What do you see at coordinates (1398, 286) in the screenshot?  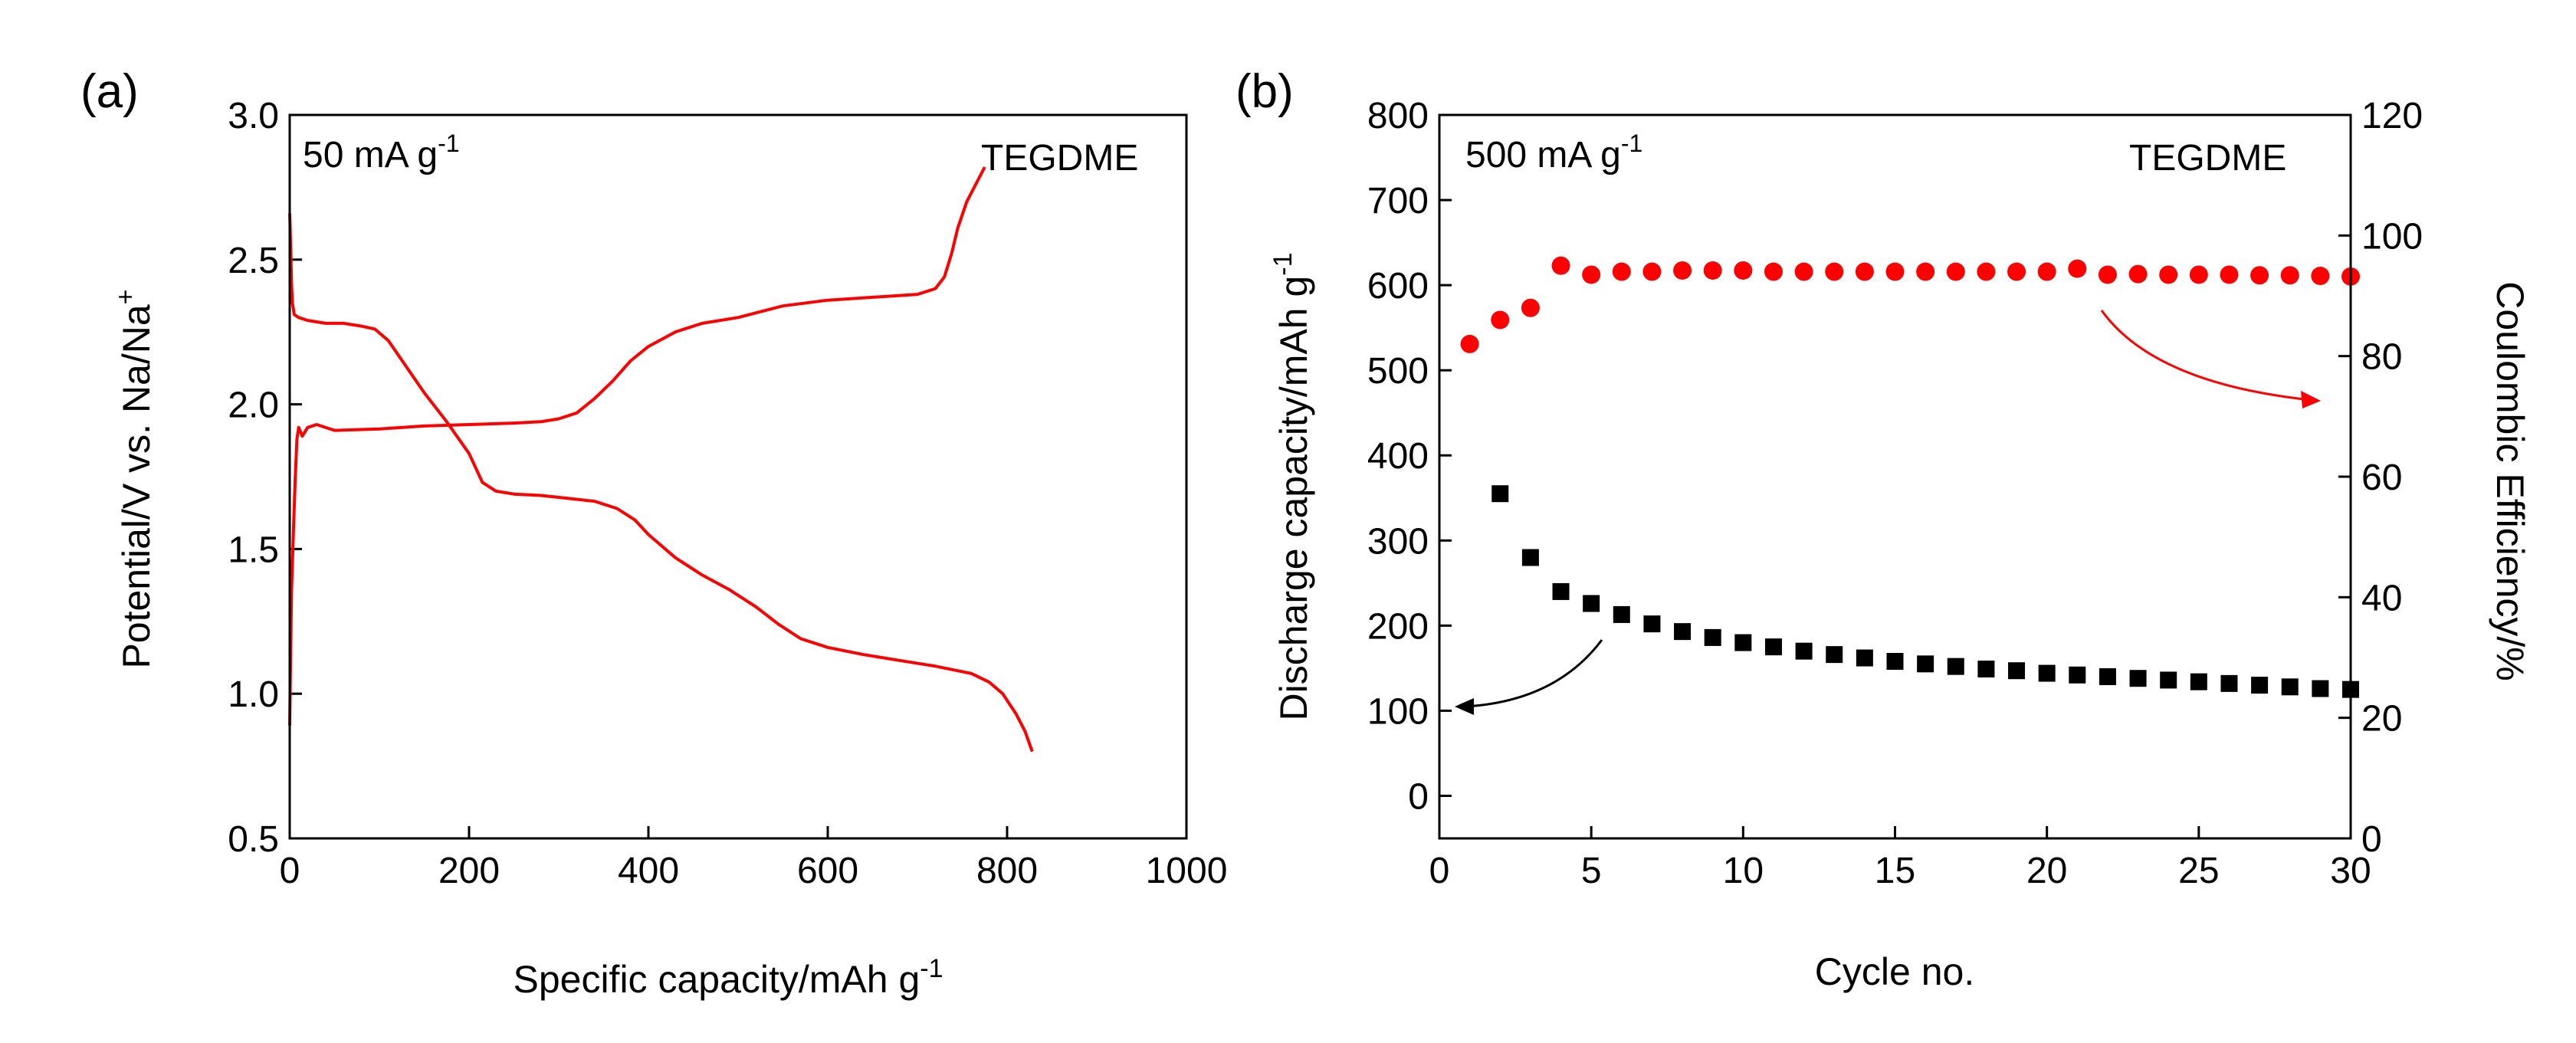 I see `chart-b-left-tick-label: 600` at bounding box center [1398, 286].